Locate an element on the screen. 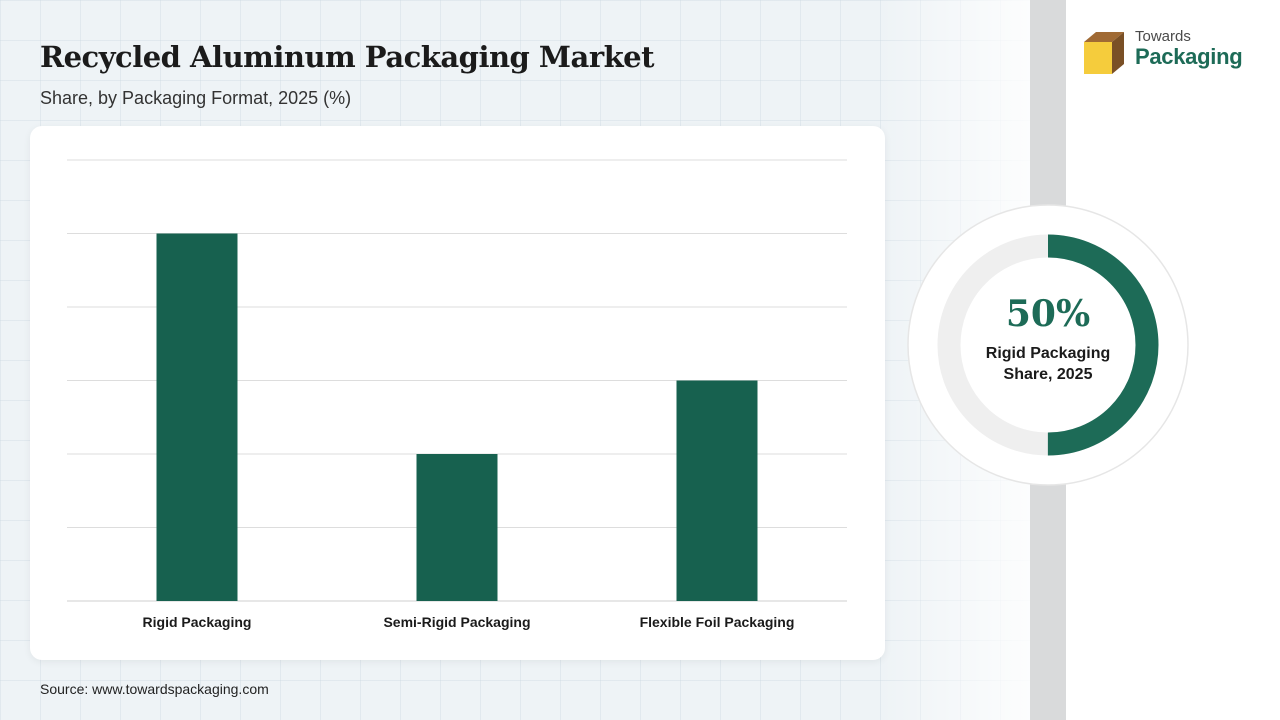  highlight-donut: 50% Rigid Packaging Share, 2025 is located at coordinates (1048, 345).